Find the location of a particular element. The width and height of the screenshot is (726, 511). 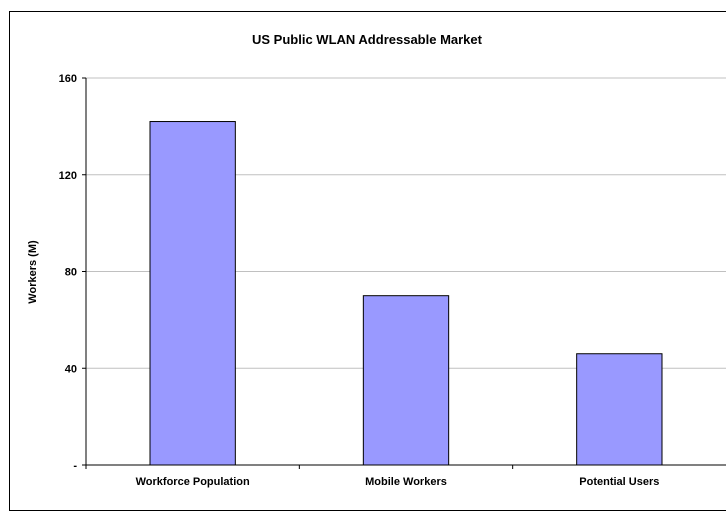

x-tick-label: Workforce Population is located at coordinates (193, 482).